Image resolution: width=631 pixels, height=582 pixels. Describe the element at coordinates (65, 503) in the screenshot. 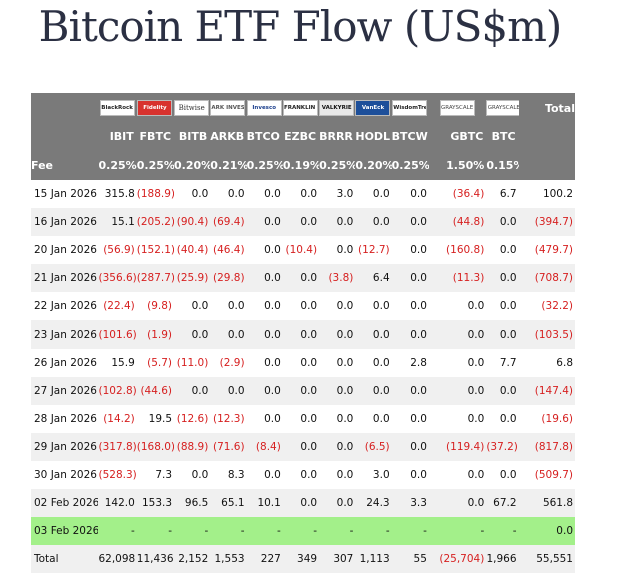

I see `date-cell: 02 Feb 2026` at that location.